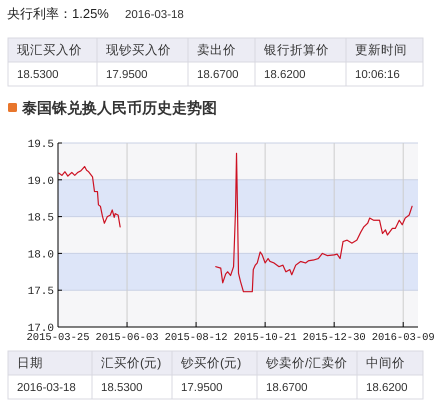  What do you see at coordinates (41, 182) in the screenshot?
I see `y-tick-label: 19.0` at bounding box center [41, 182].